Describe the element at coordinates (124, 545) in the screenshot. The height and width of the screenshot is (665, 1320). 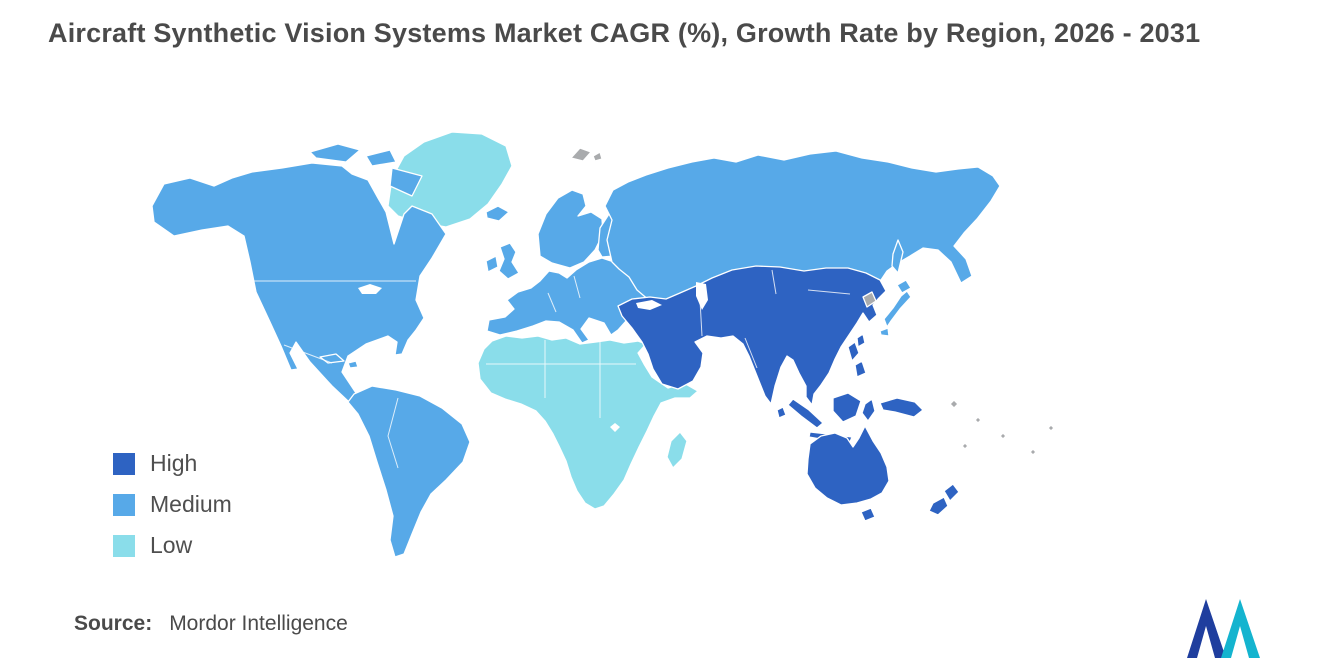
I see `legend-swatch-low` at that location.